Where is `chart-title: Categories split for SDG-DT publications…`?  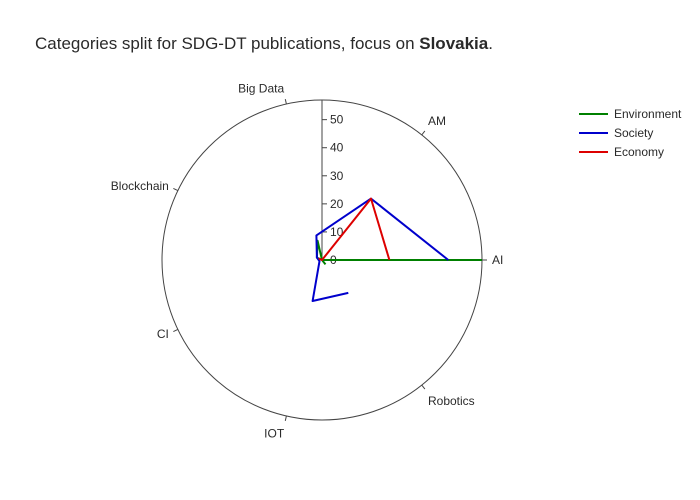 chart-title: Categories split for SDG-DT publications… is located at coordinates (264, 43).